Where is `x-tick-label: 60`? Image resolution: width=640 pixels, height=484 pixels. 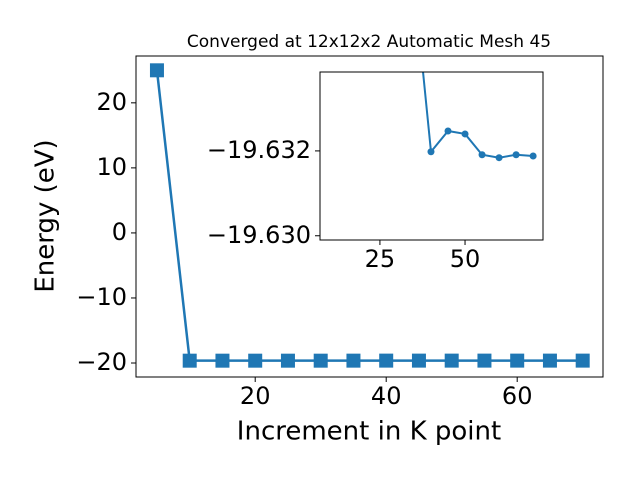 x-tick-label: 60 is located at coordinates (517, 396).